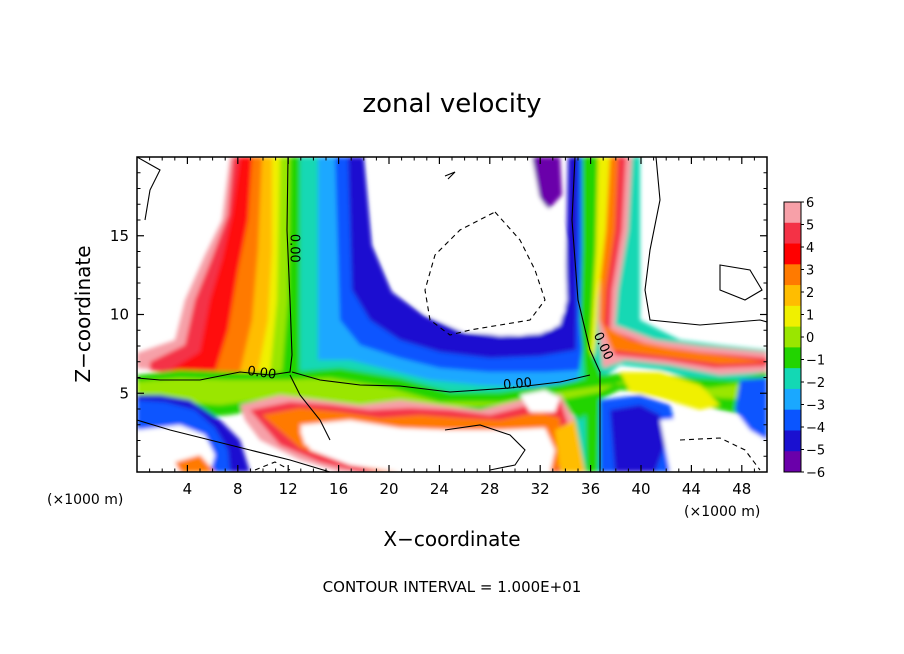  What do you see at coordinates (815, 473) in the screenshot?
I see `colorbar-label: −6` at bounding box center [815, 473].